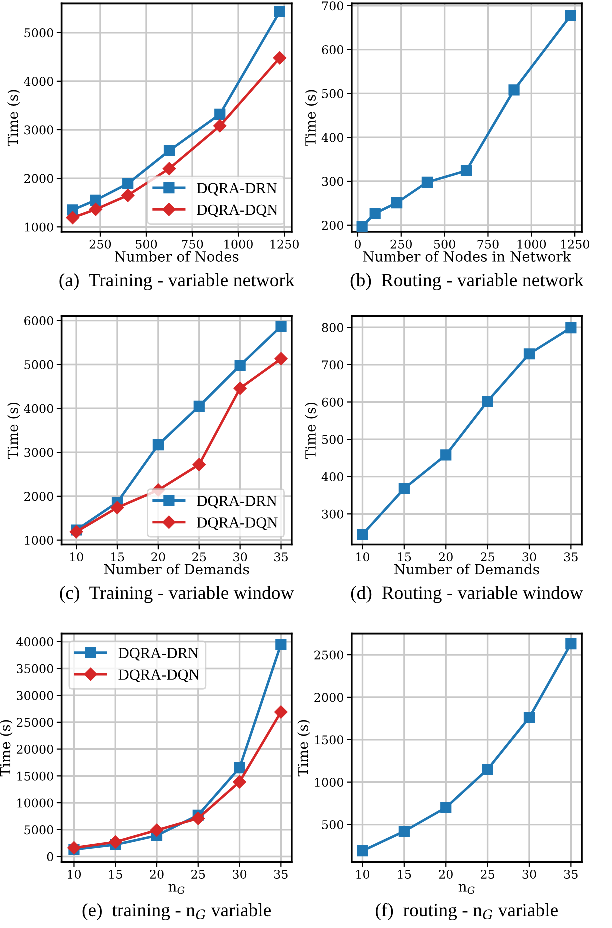 The height and width of the screenshot is (928, 612). I want to click on y-tick-label: 40000, so click(35, 642).